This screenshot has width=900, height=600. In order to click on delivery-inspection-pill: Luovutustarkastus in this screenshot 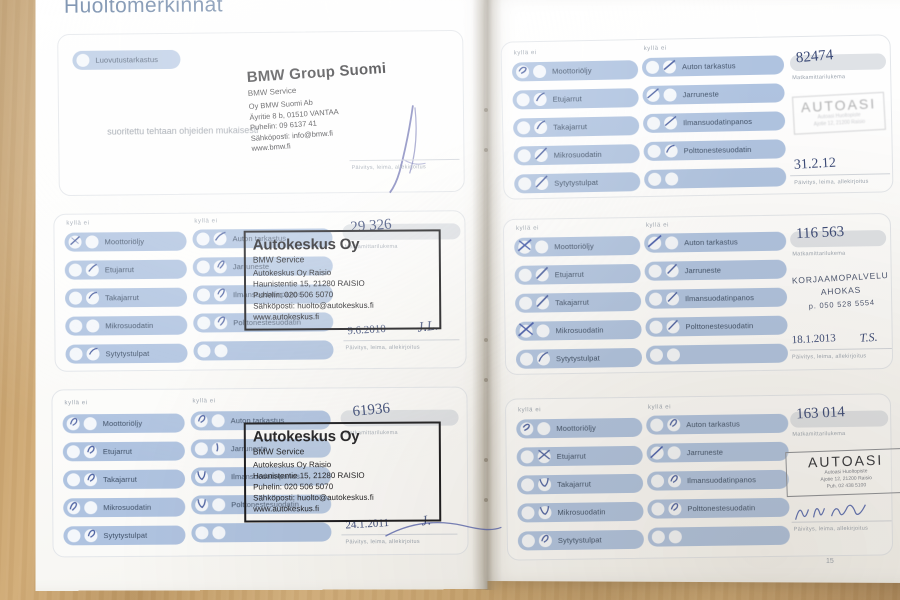, I will do `click(126, 59)`.